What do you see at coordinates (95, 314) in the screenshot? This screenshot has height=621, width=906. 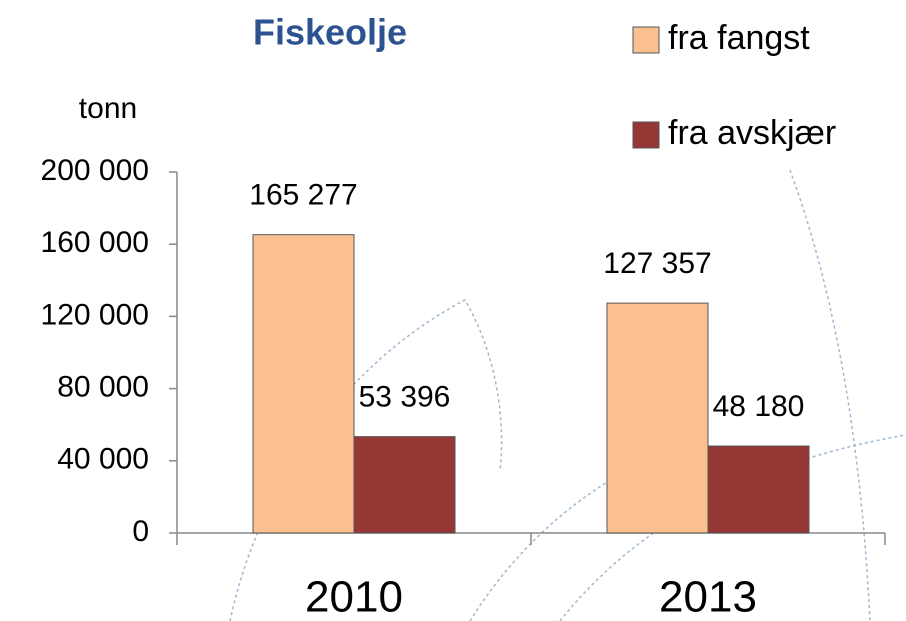 I see `y-tick-label: 120 000` at bounding box center [95, 314].